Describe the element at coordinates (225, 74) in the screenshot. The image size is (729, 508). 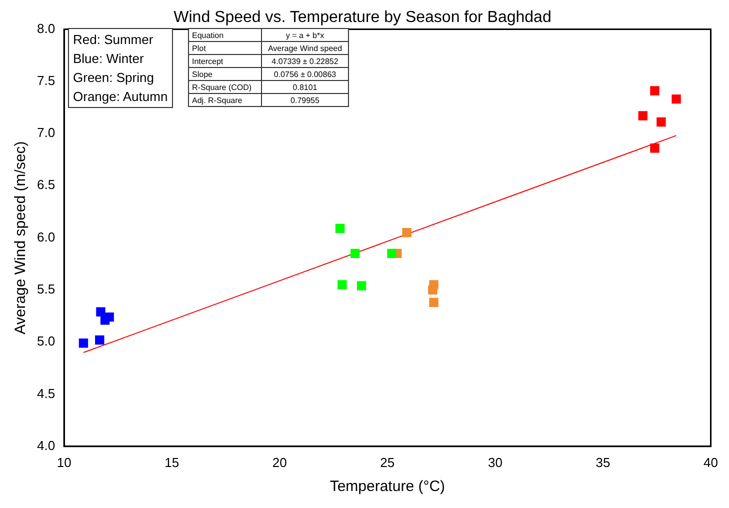
I see `annotation: Slope` at that location.